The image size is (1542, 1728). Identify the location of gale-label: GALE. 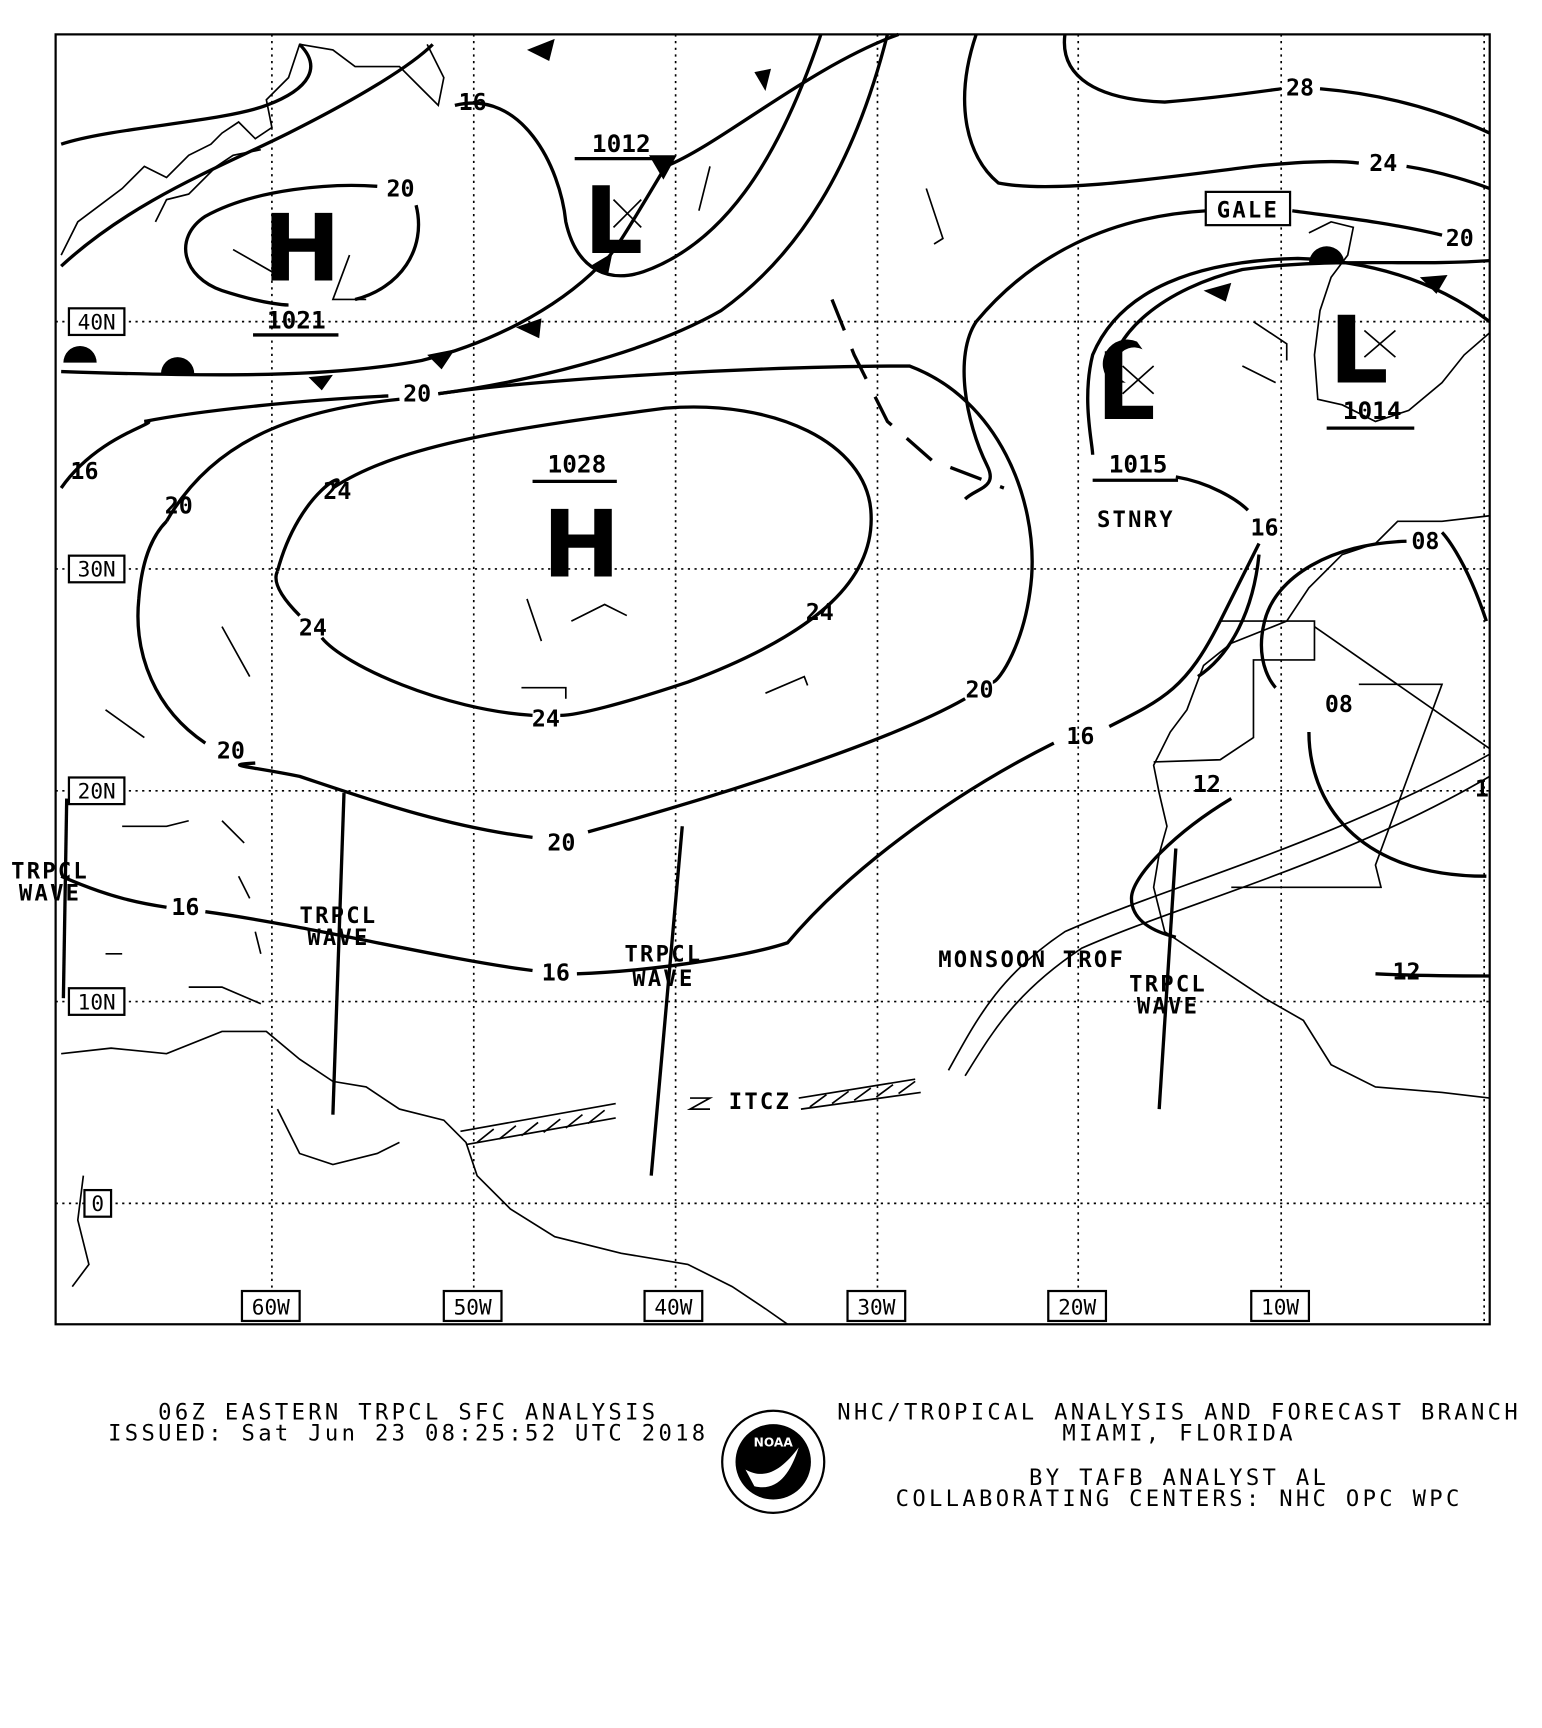
(1248, 210).